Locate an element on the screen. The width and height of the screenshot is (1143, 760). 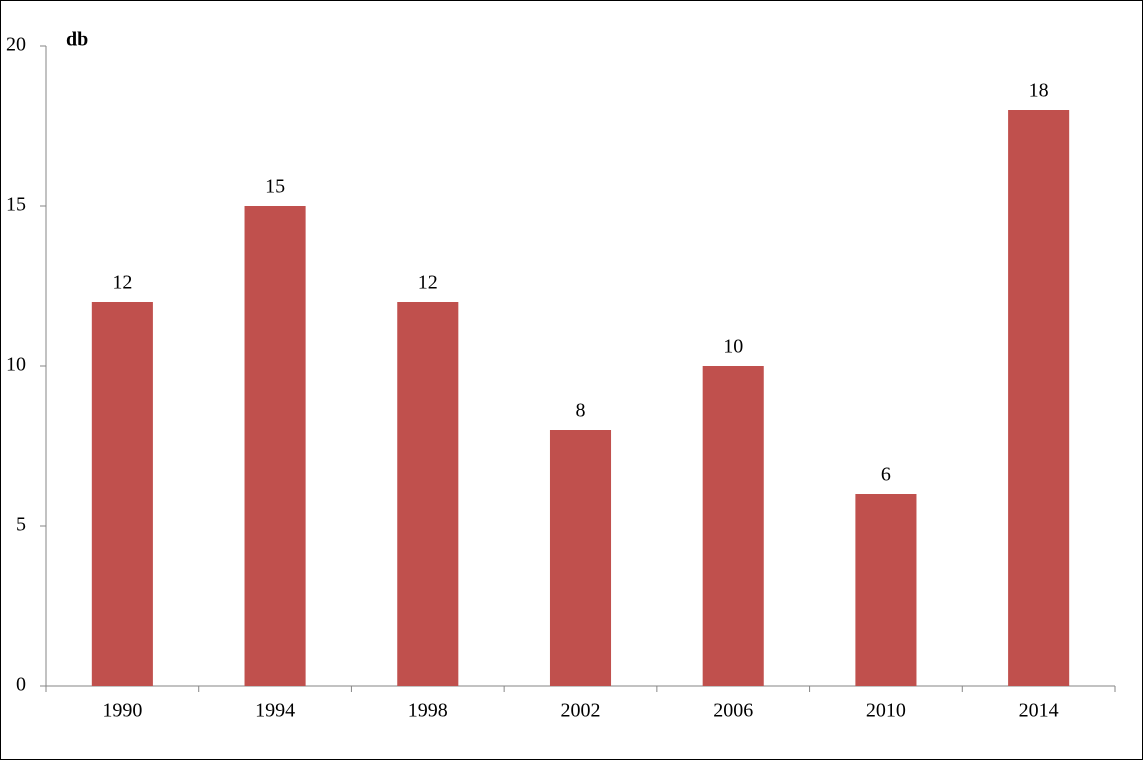
y-tick-label: 20 is located at coordinates (16, 45).